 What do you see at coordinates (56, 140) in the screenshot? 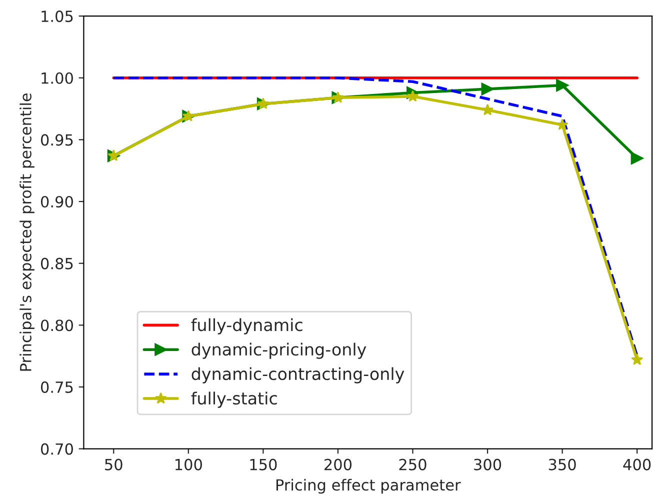
I see `y-tick-label: 0.95` at bounding box center [56, 140].